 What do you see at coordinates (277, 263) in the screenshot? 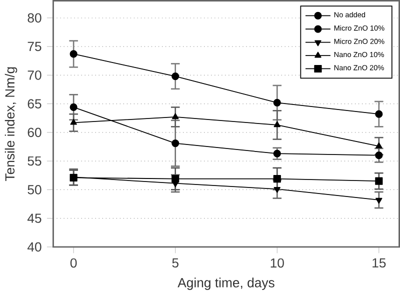
I see `x-tick-label: 10` at bounding box center [277, 263].